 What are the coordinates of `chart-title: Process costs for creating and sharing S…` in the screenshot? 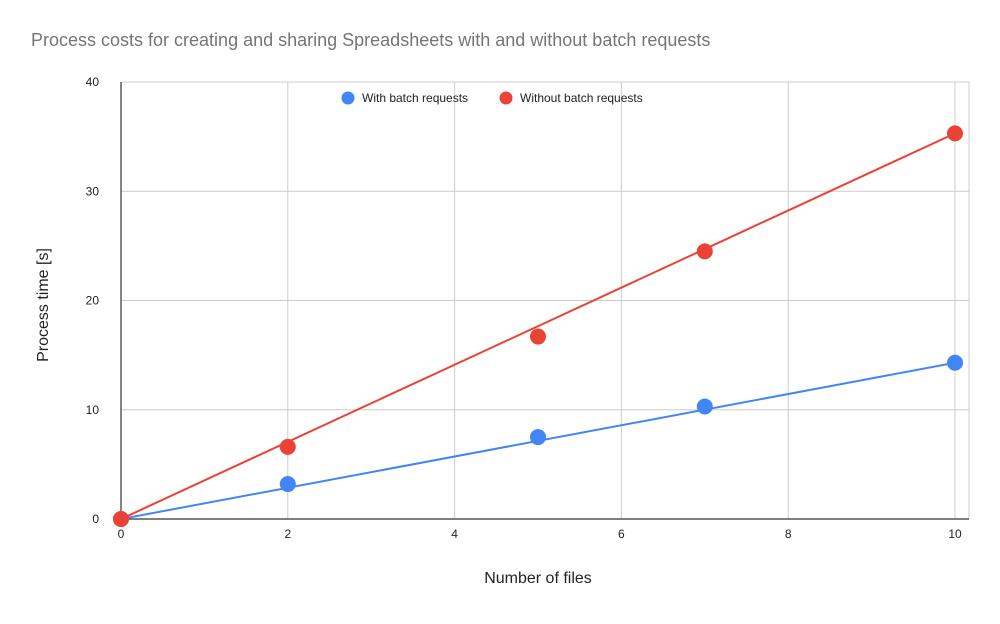 It's located at (371, 40).